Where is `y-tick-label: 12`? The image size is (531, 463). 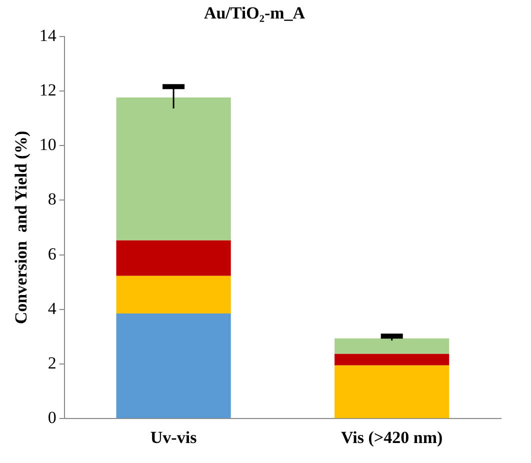 y-tick-label: 12 is located at coordinates (47, 90).